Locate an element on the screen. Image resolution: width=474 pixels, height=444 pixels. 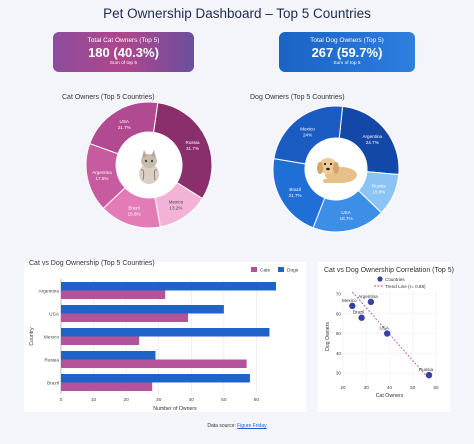
scatter-xtick: 60 is located at coordinates (436, 387).